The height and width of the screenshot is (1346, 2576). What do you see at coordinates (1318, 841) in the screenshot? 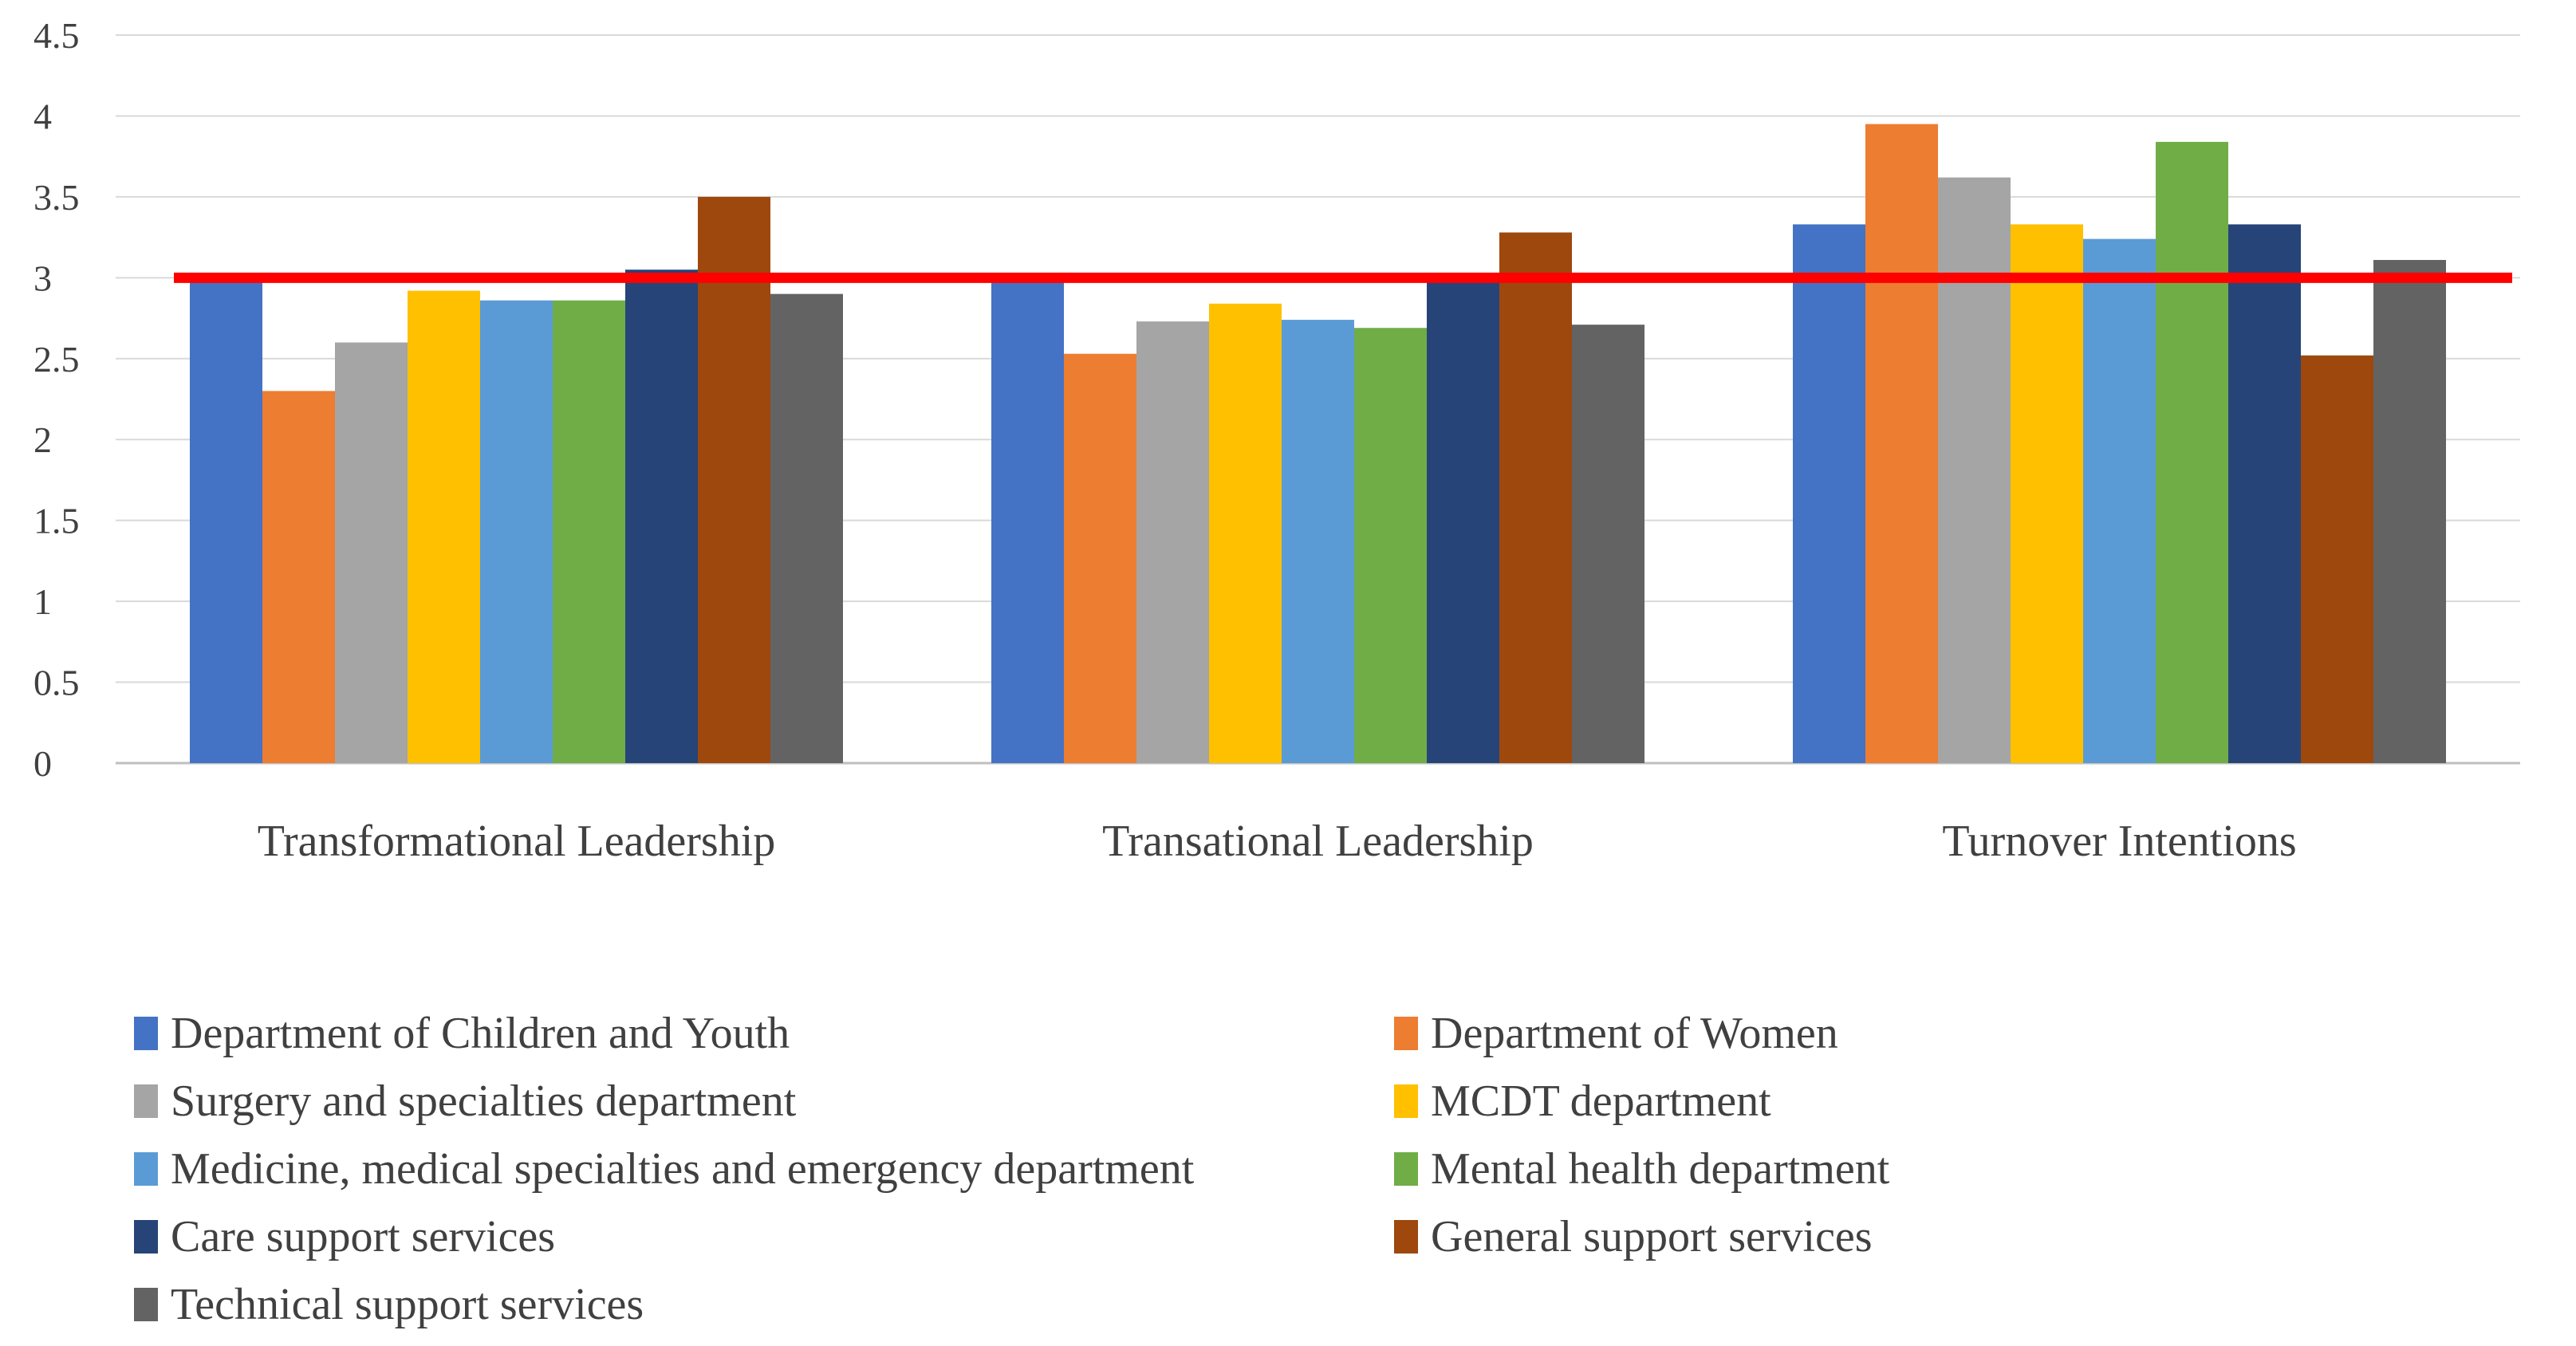
I see `x-category-label: Transational Leadership` at bounding box center [1318, 841].